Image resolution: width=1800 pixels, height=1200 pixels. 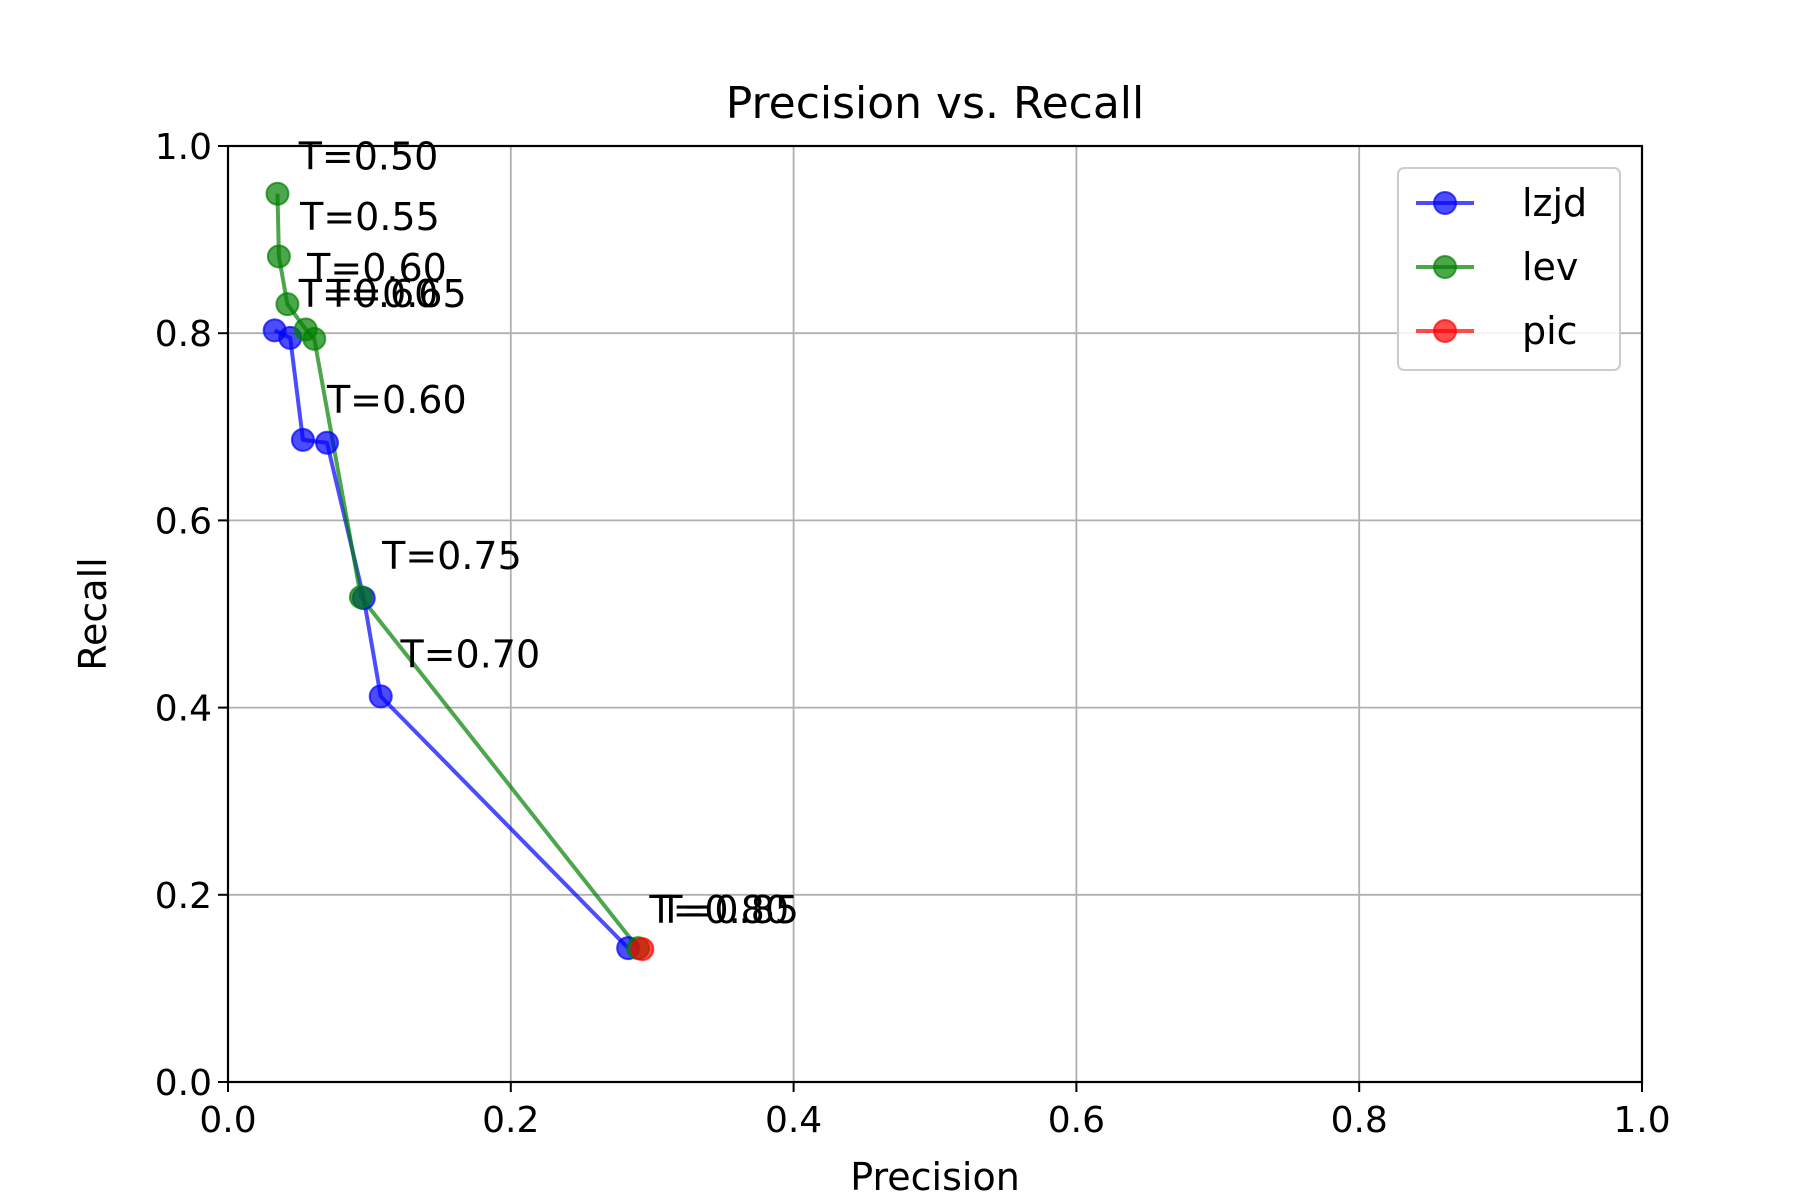 I want to click on legend-marker-lzjd, so click(x=1445, y=203).